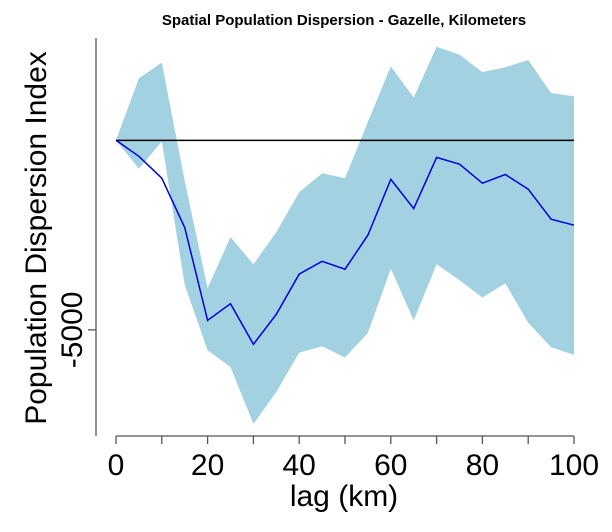 This screenshot has height=532, width=612. Describe the element at coordinates (390, 465) in the screenshot. I see `x-tick-label: 60` at that location.